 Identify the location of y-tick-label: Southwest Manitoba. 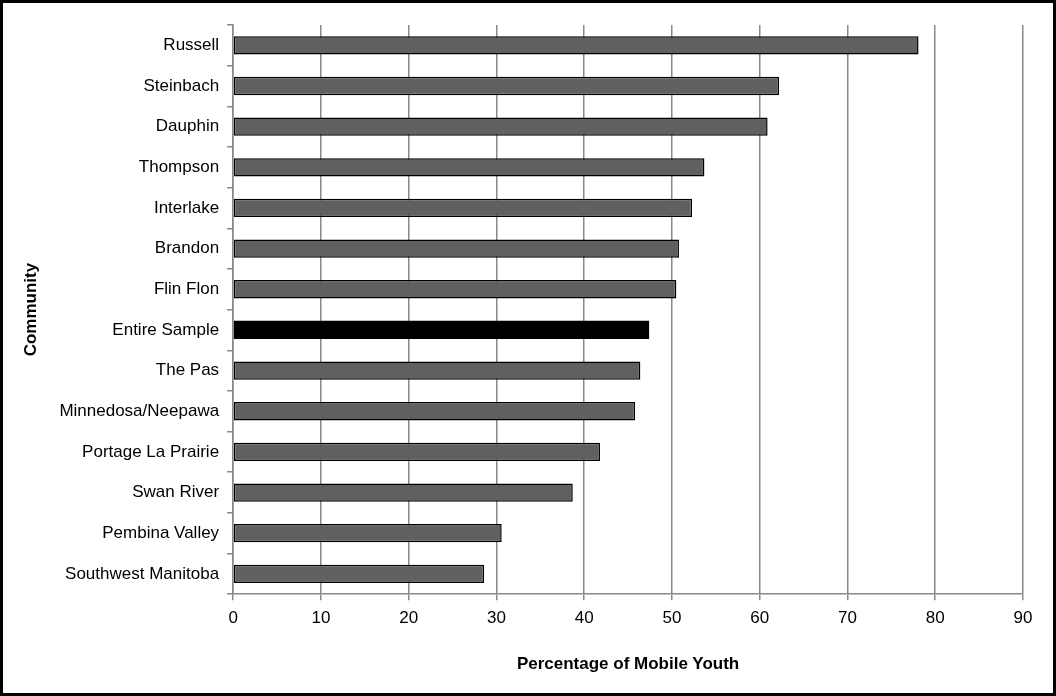
(142, 573).